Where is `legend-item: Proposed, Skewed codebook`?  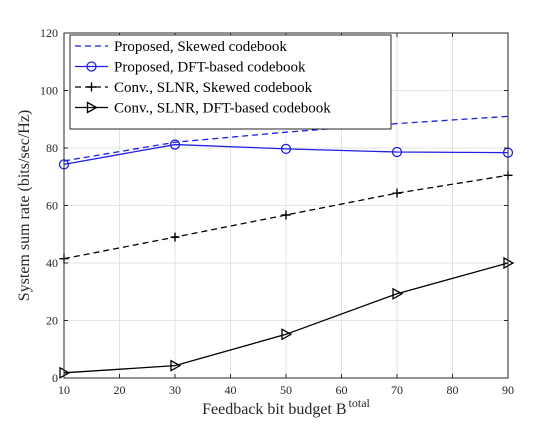
legend-item: Proposed, Skewed codebook is located at coordinates (181, 47).